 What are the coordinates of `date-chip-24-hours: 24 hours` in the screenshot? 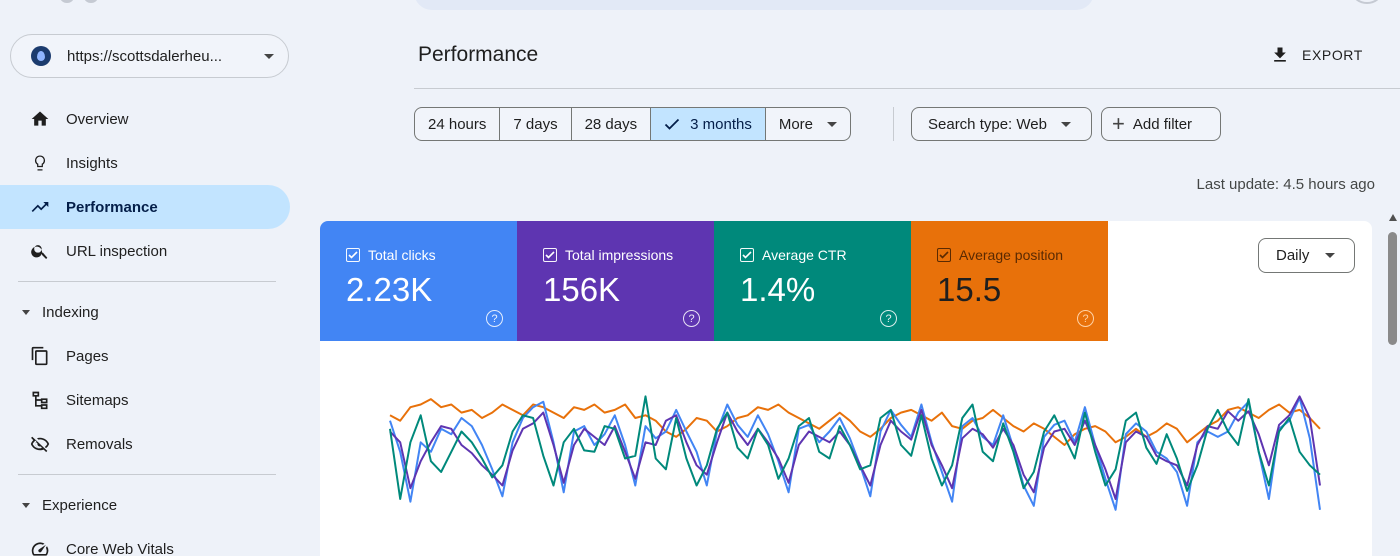 It's located at (458, 124).